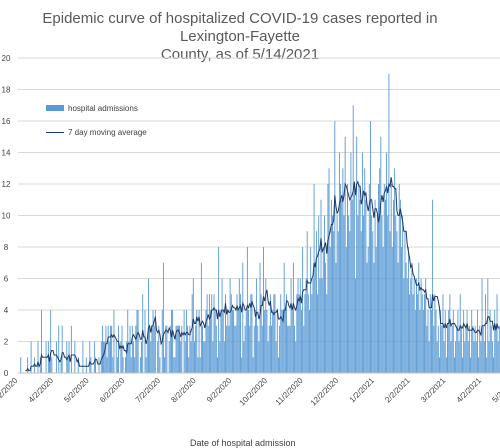 The height and width of the screenshot is (448, 500). Describe the element at coordinates (6, 247) in the screenshot. I see `y-tick-label: 8` at that location.